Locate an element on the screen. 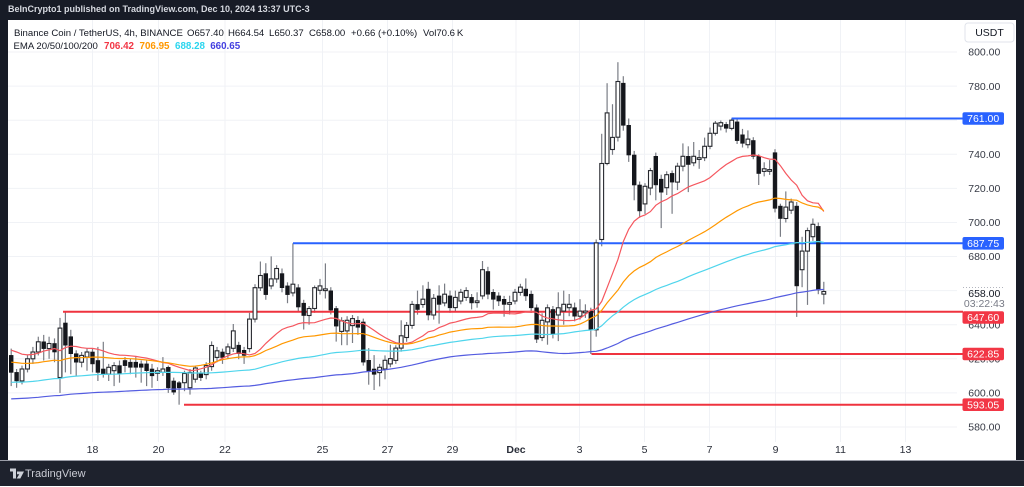 The width and height of the screenshot is (1024, 487). svg-text: 18 is located at coordinates (93, 450).